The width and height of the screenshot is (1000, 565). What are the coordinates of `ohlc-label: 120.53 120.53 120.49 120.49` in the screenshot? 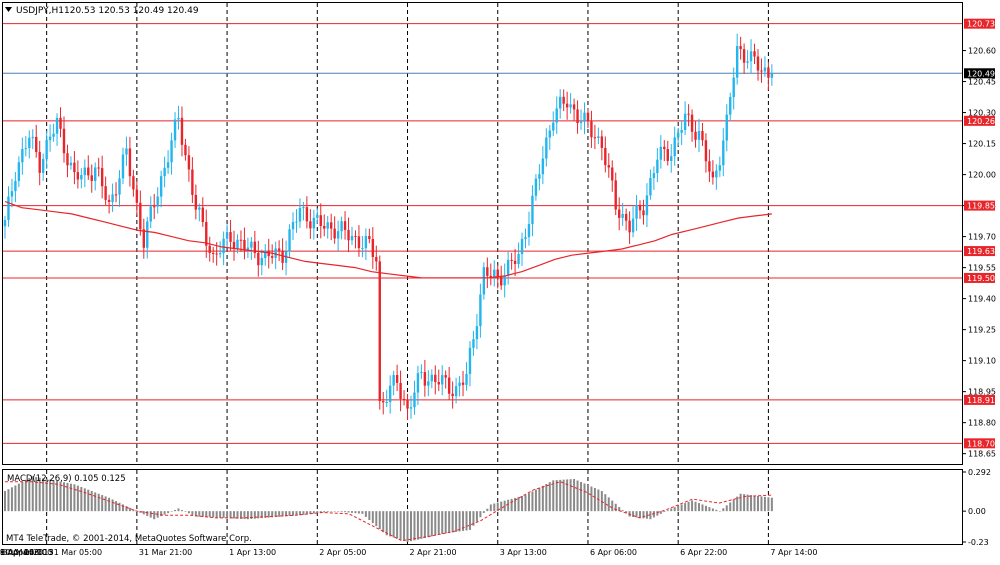 It's located at (131, 11).